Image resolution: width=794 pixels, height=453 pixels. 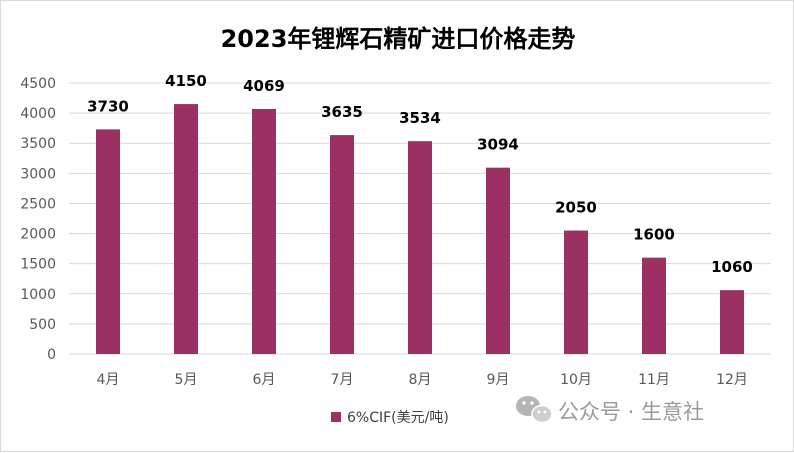 What do you see at coordinates (342, 112) in the screenshot?
I see `data-label: 3635` at bounding box center [342, 112].